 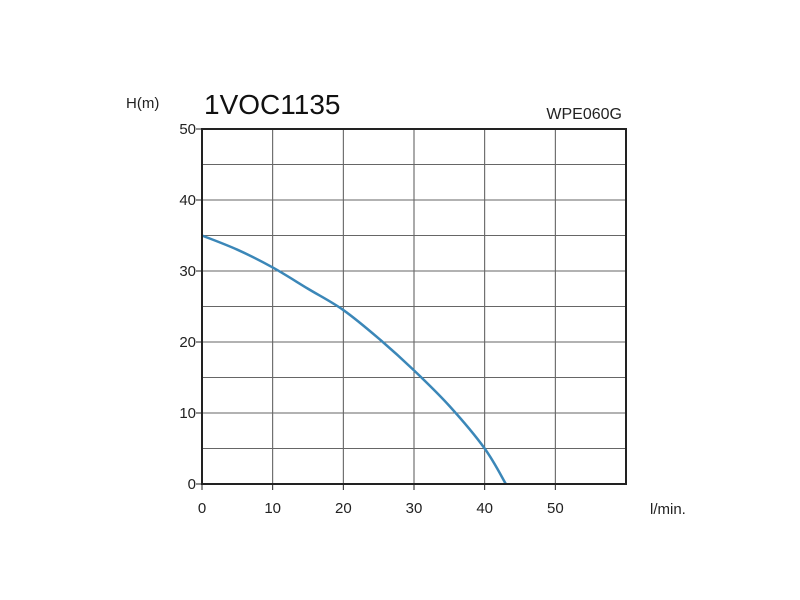 I want to click on y-tick-label: 50, so click(x=187, y=129).